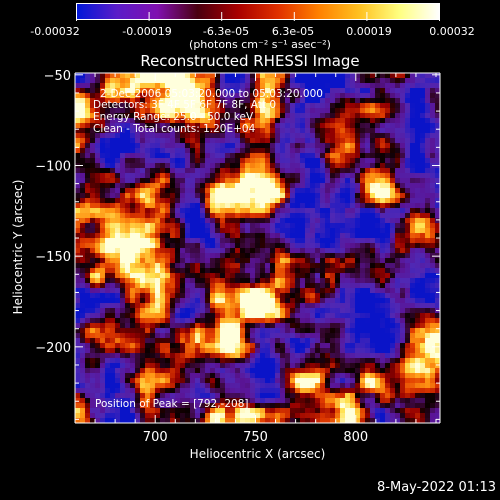 The image size is (500, 500). What do you see at coordinates (173, 117) in the screenshot?
I see `info-line-energy: Energy Range: 25.0 - 50.0 keV` at bounding box center [173, 117].